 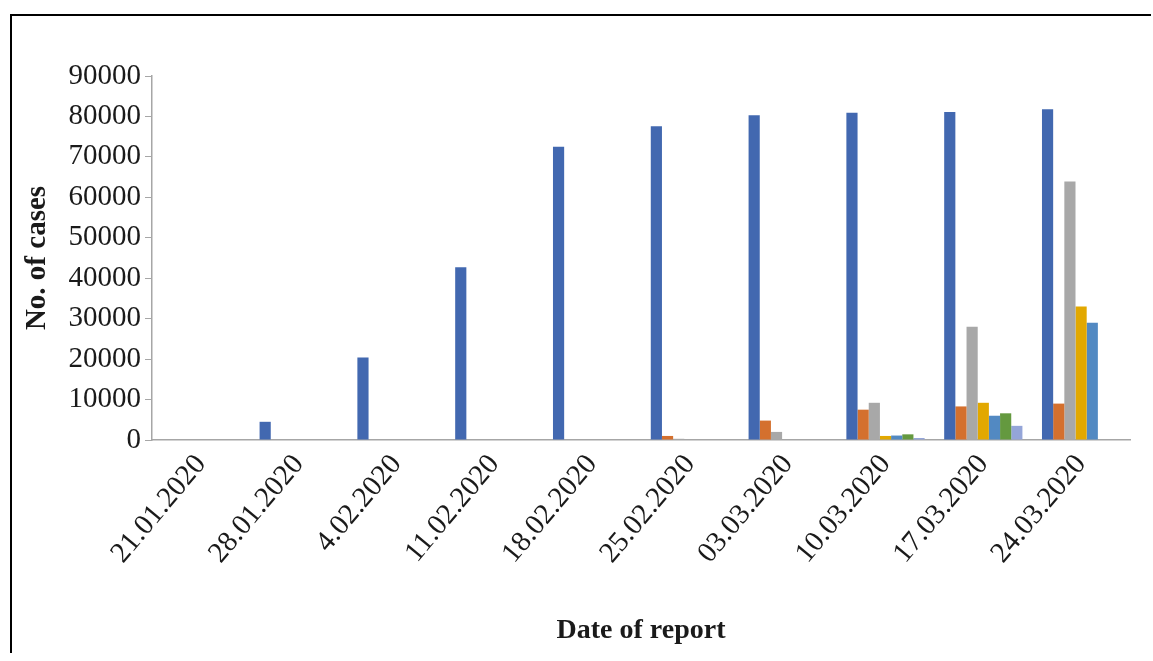 What do you see at coordinates (133, 437) in the screenshot?
I see `y-tick-label: 0` at bounding box center [133, 437].